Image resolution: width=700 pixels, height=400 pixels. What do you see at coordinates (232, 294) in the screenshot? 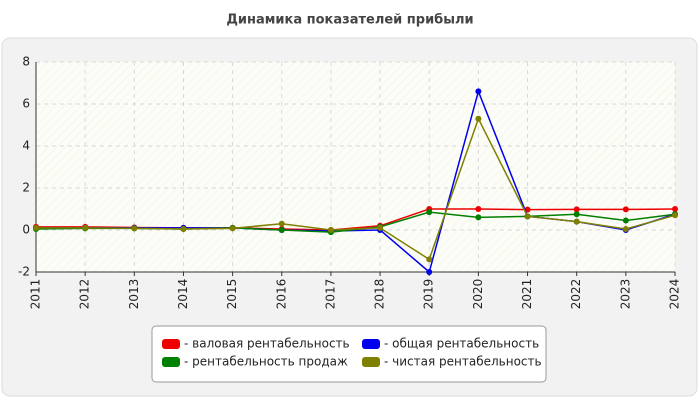
I see `x-tick-label: 2015` at bounding box center [232, 294].